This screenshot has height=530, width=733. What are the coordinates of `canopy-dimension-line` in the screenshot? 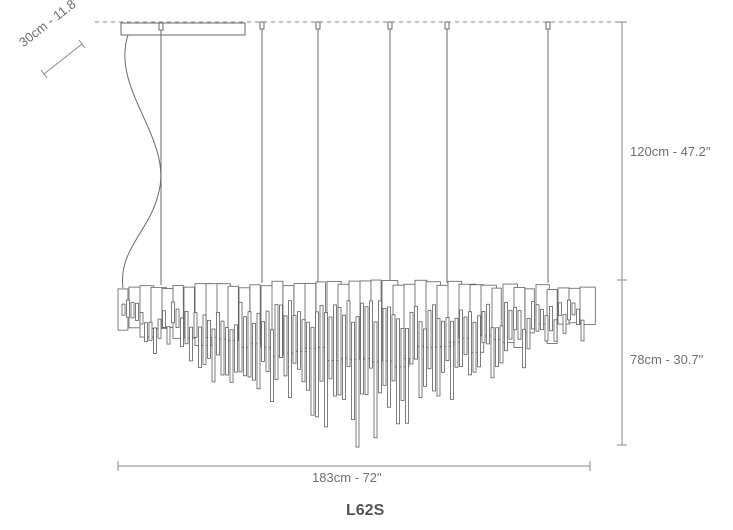 It's located at (63, 59).